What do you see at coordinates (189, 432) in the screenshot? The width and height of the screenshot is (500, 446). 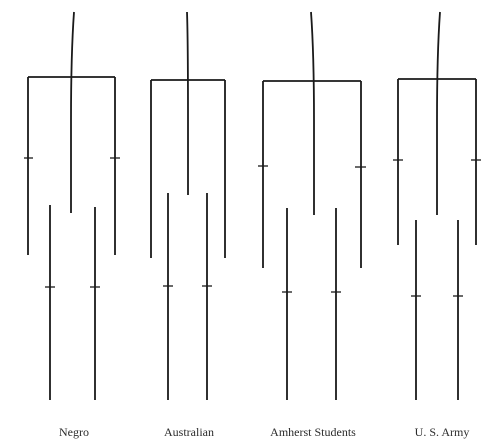 I see `figure-label: Australian` at bounding box center [189, 432].